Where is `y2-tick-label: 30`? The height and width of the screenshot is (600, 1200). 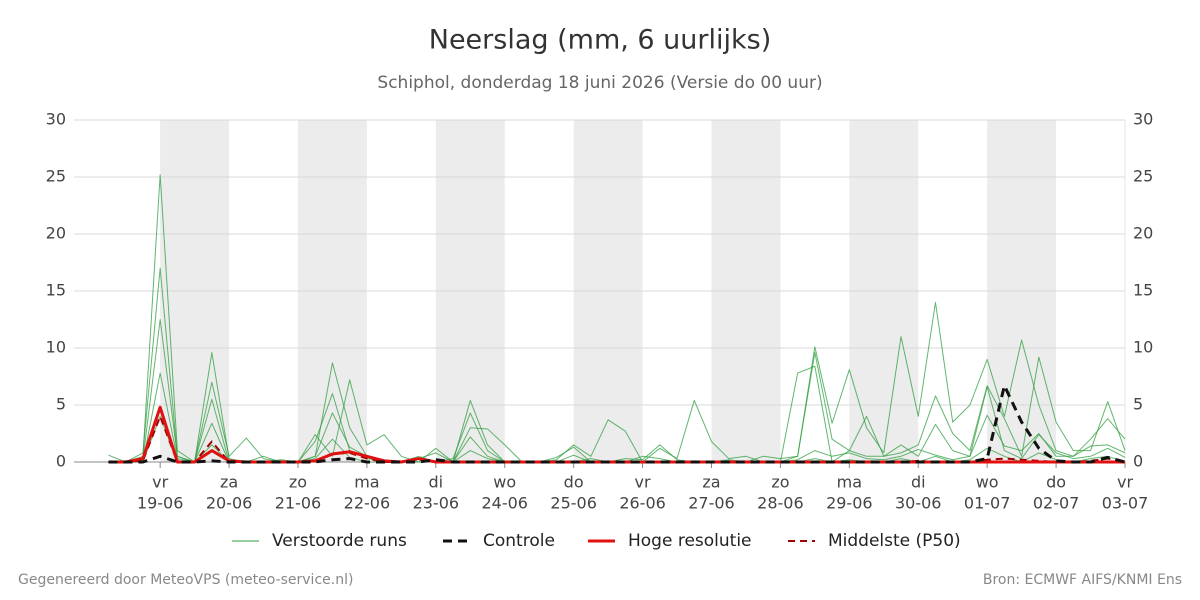 y2-tick-label: 30 is located at coordinates (1143, 119).